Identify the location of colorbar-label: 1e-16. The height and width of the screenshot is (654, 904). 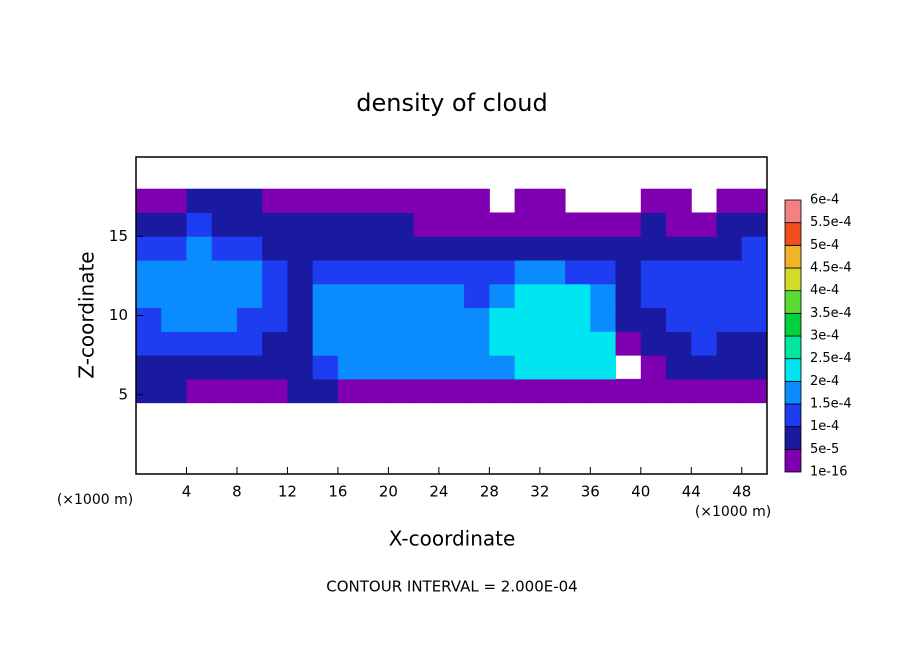
(829, 472).